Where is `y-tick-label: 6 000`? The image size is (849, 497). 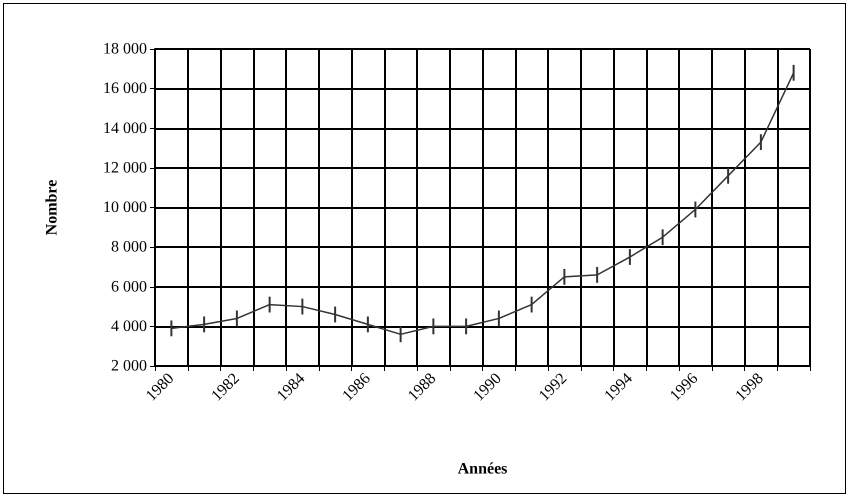
y-tick-label: 6 000 is located at coordinates (129, 287).